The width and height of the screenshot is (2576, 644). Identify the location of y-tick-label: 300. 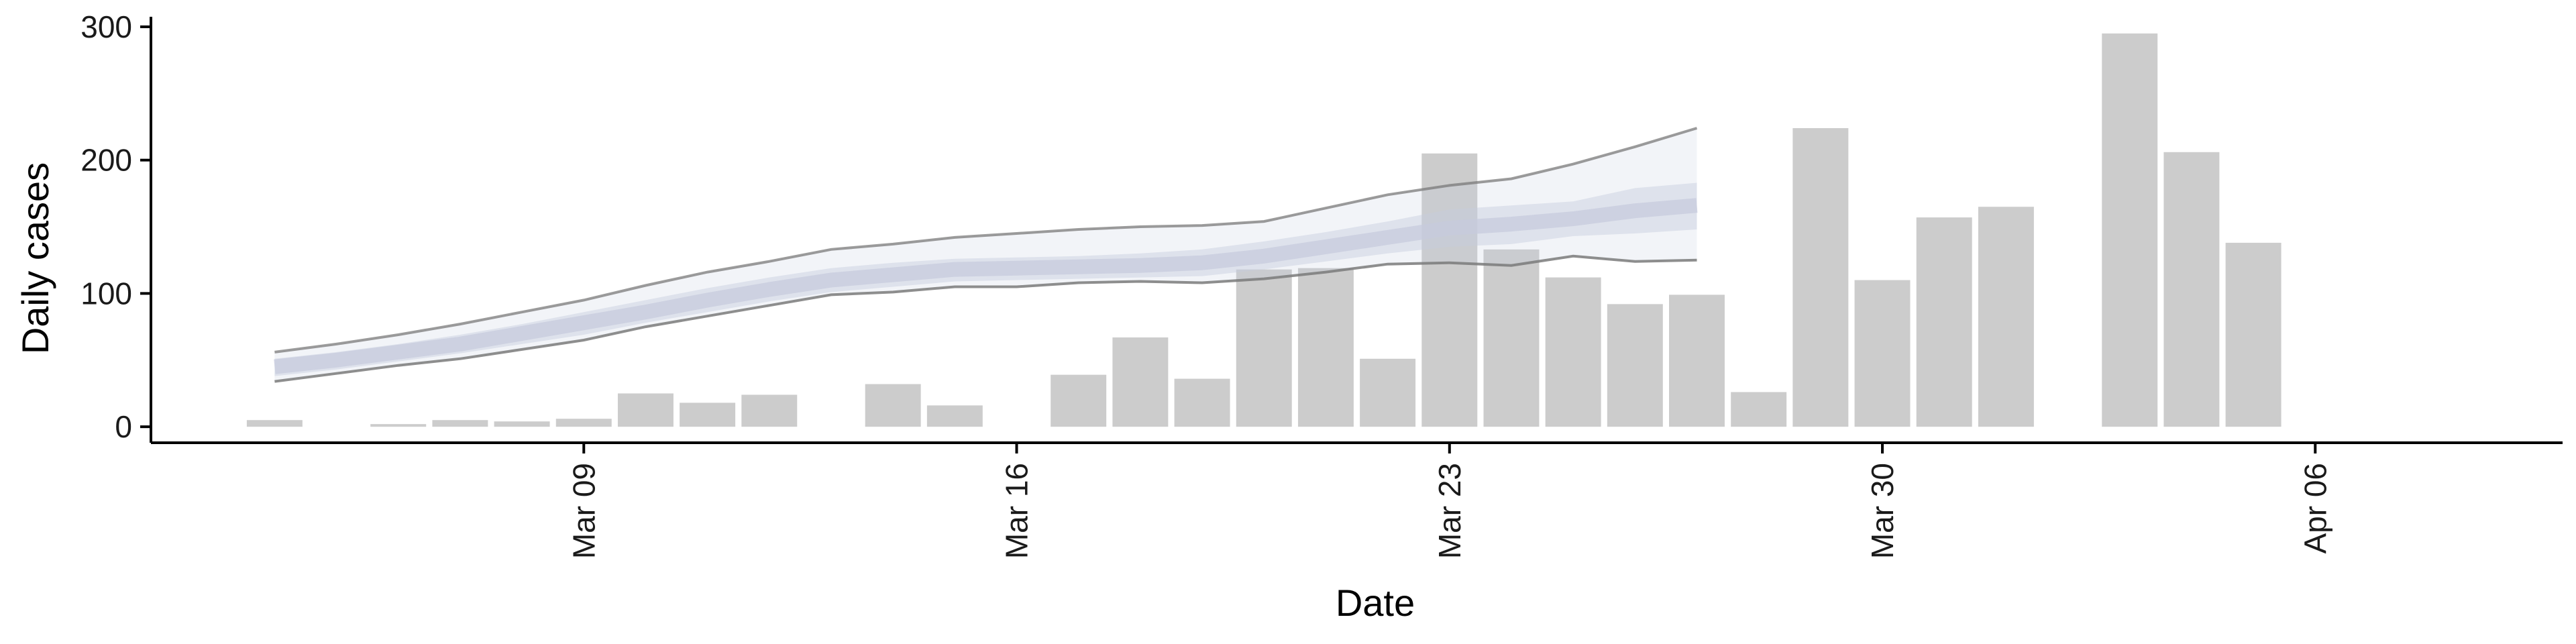
(106, 26).